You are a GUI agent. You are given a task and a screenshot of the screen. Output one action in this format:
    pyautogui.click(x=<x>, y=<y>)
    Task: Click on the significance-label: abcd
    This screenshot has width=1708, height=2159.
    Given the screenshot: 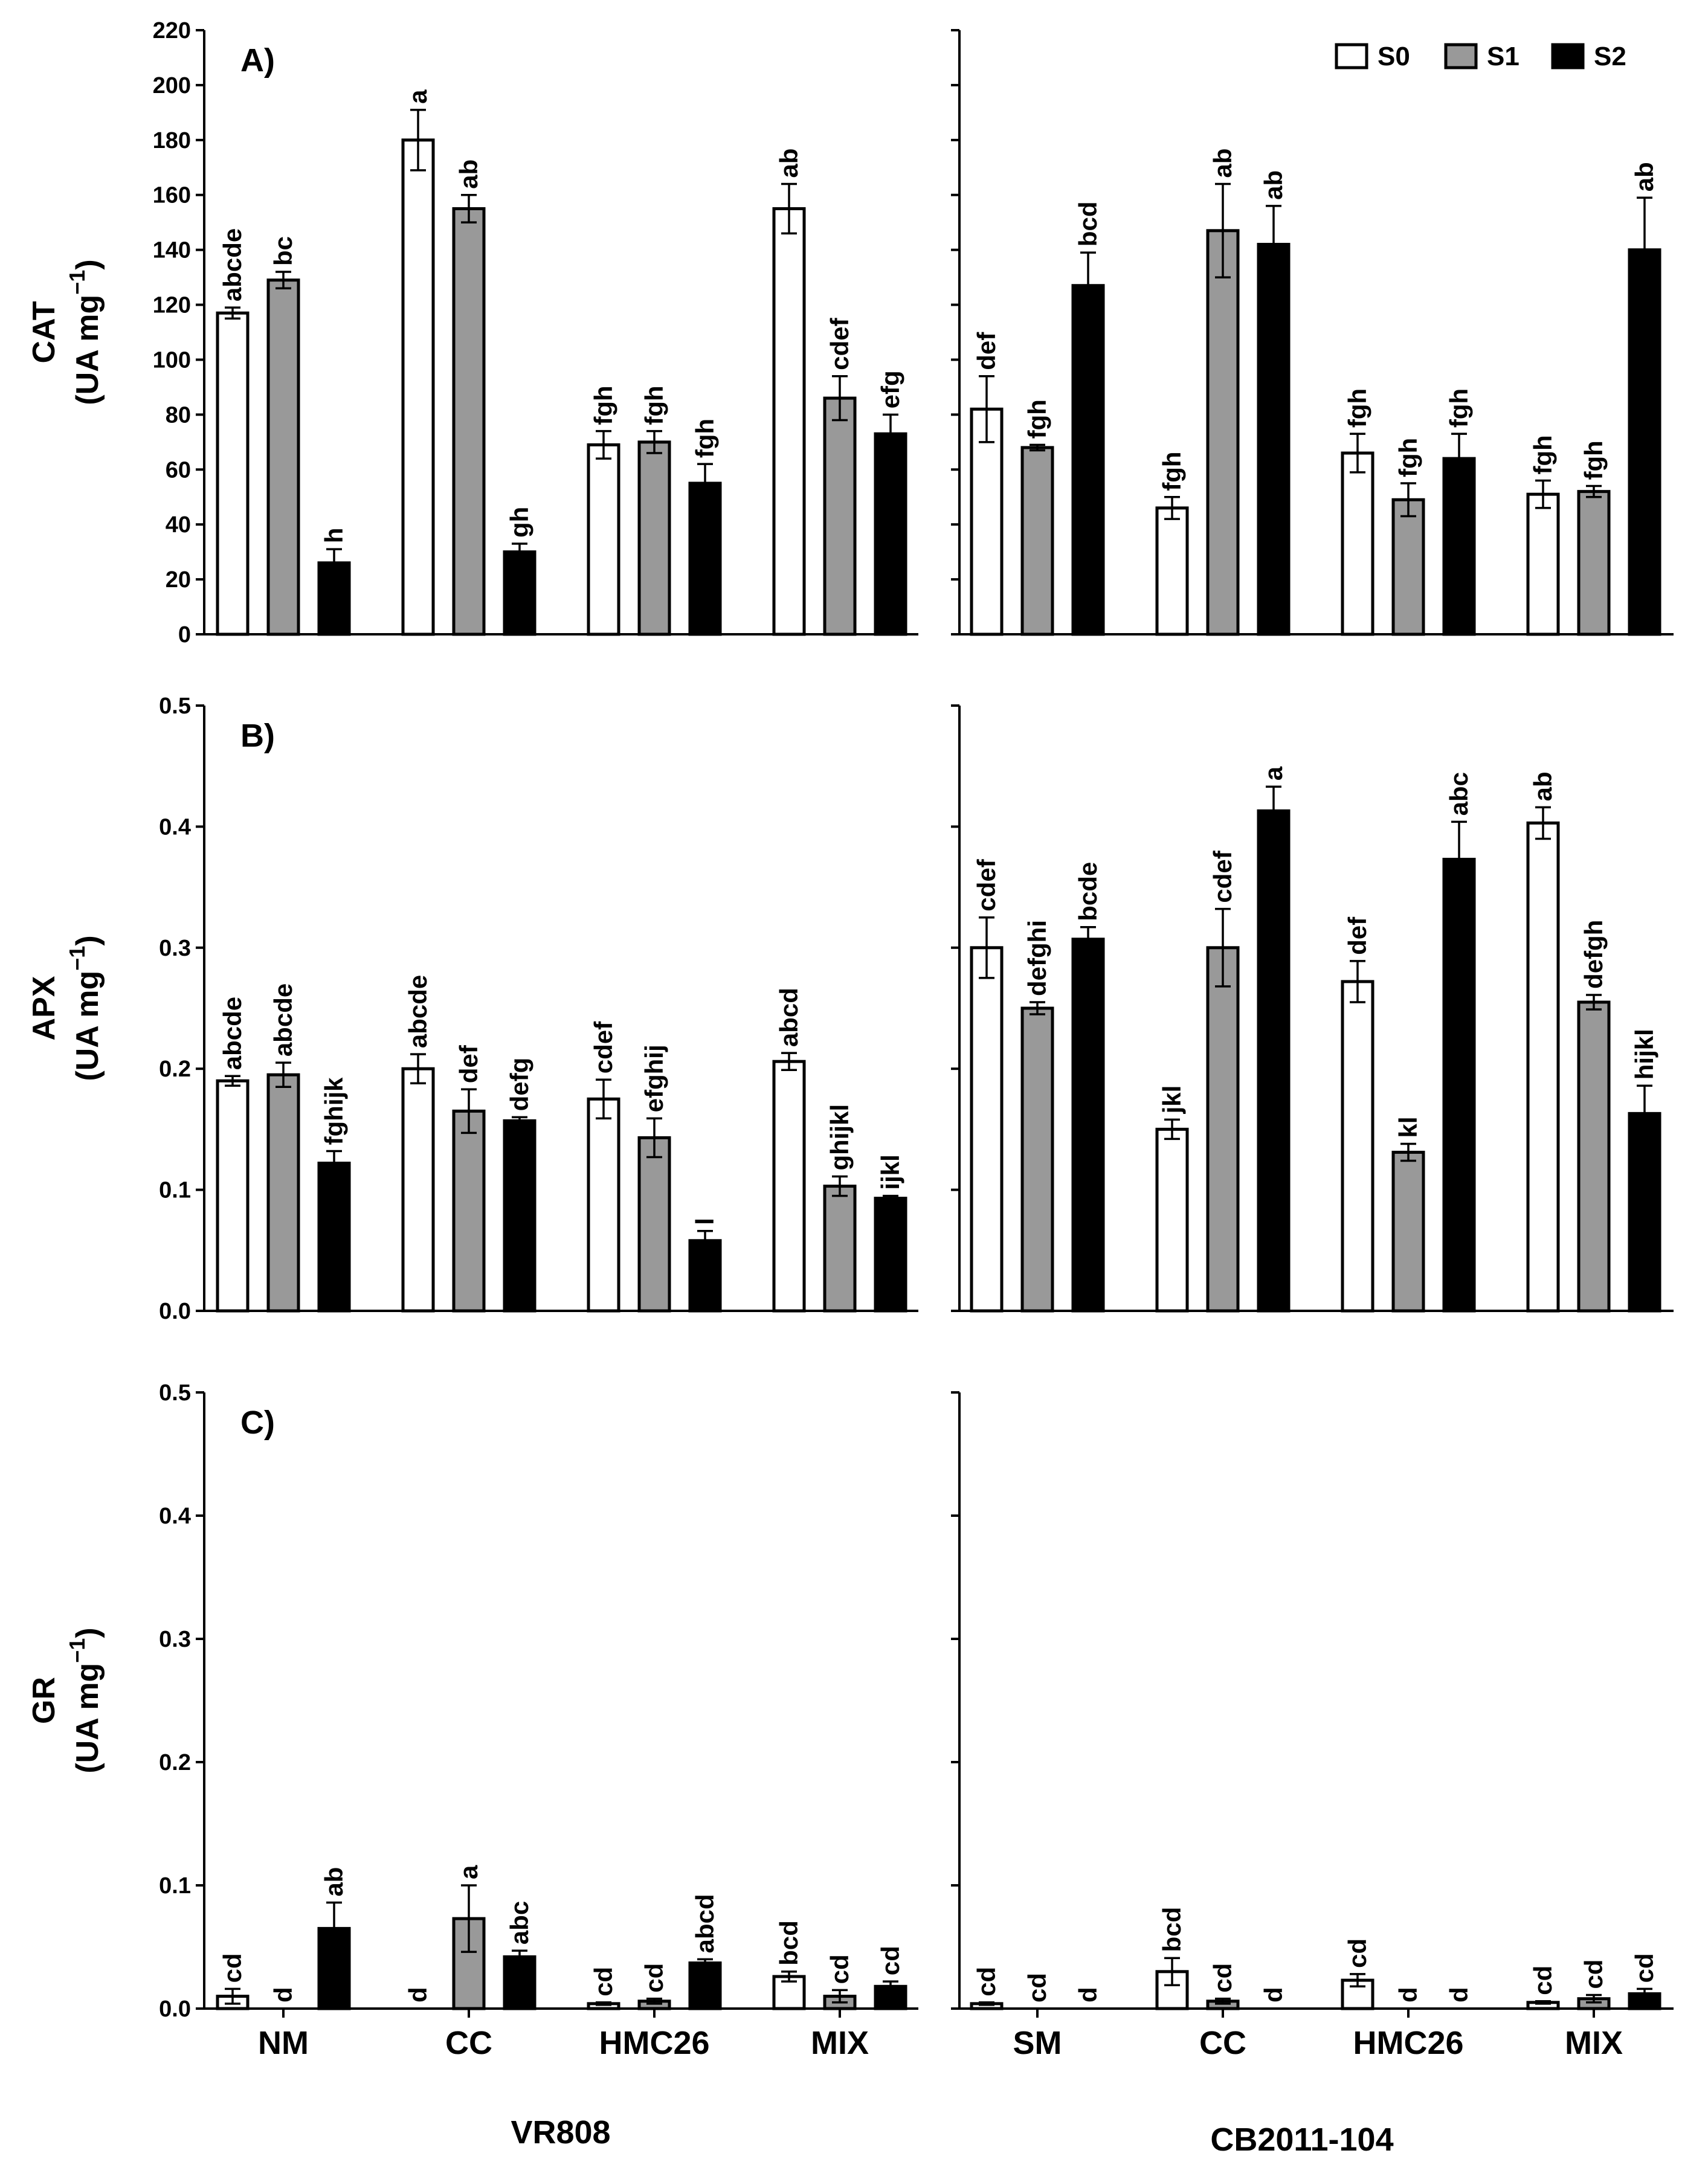 What is the action you would take?
    pyautogui.click(x=705, y=1923)
    